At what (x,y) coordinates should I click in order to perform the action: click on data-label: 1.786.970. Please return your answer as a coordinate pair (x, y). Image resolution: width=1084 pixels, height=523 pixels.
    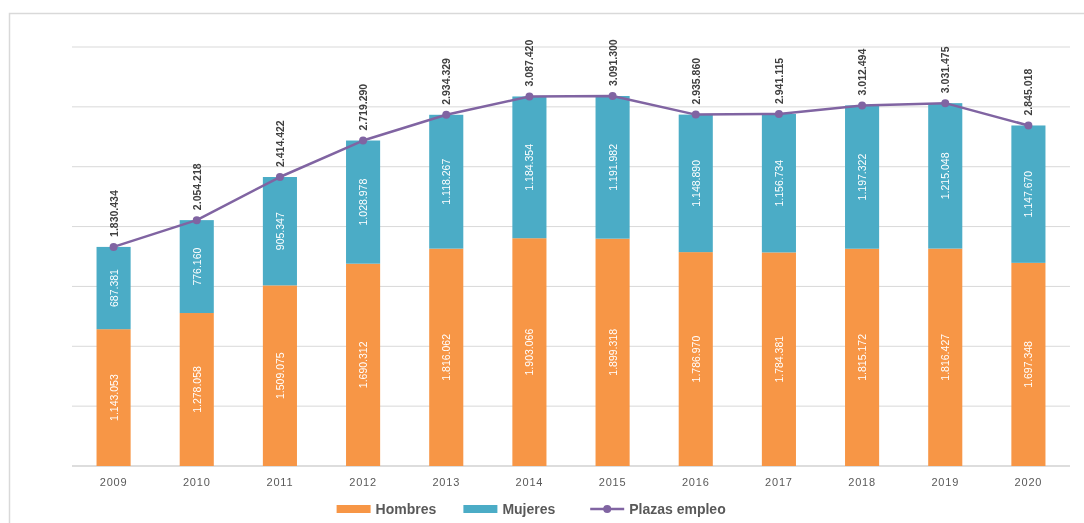
    Looking at the image, I should click on (695, 359).